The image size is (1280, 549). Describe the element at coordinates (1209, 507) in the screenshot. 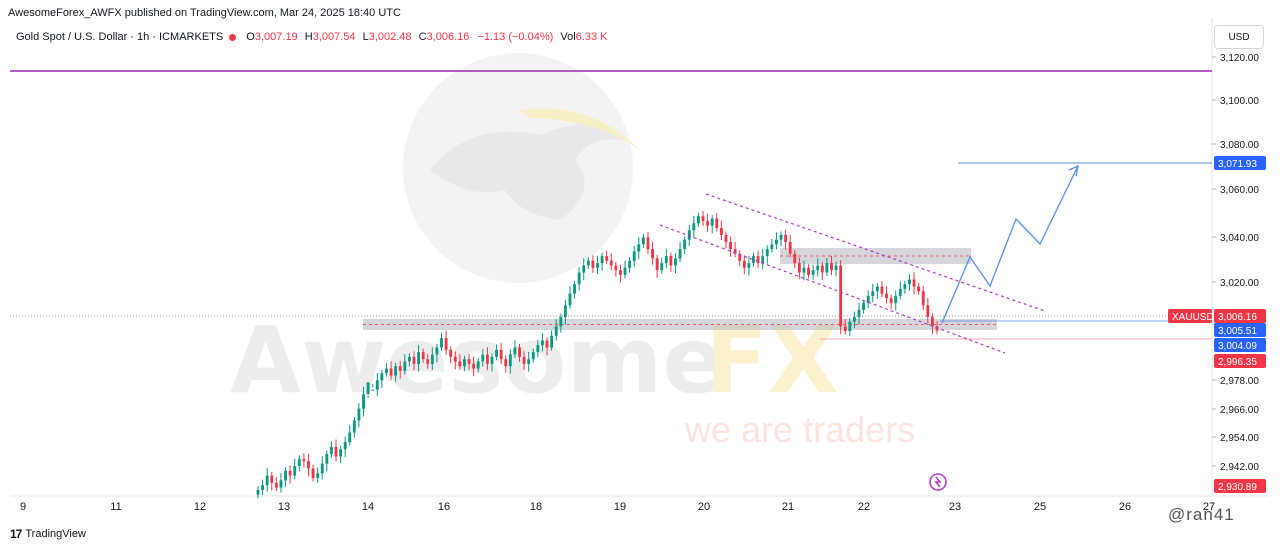

I see `x-tick-label: 27` at that location.